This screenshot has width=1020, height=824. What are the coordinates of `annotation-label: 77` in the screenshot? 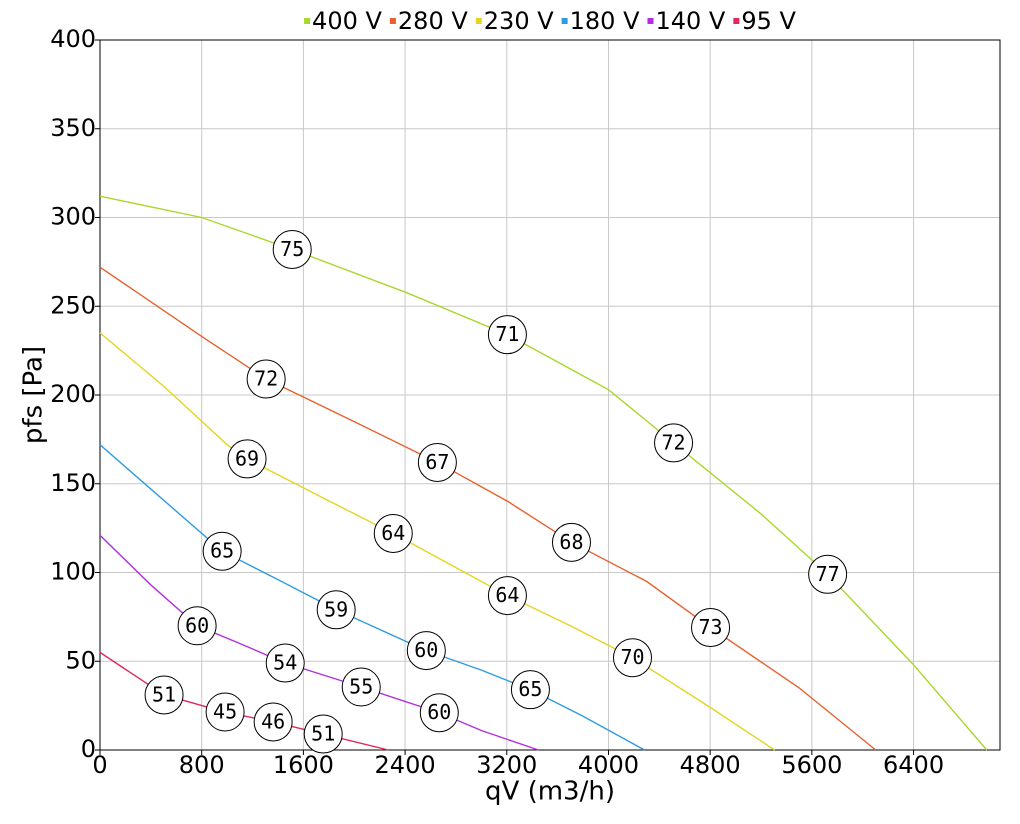 It's located at (828, 574).